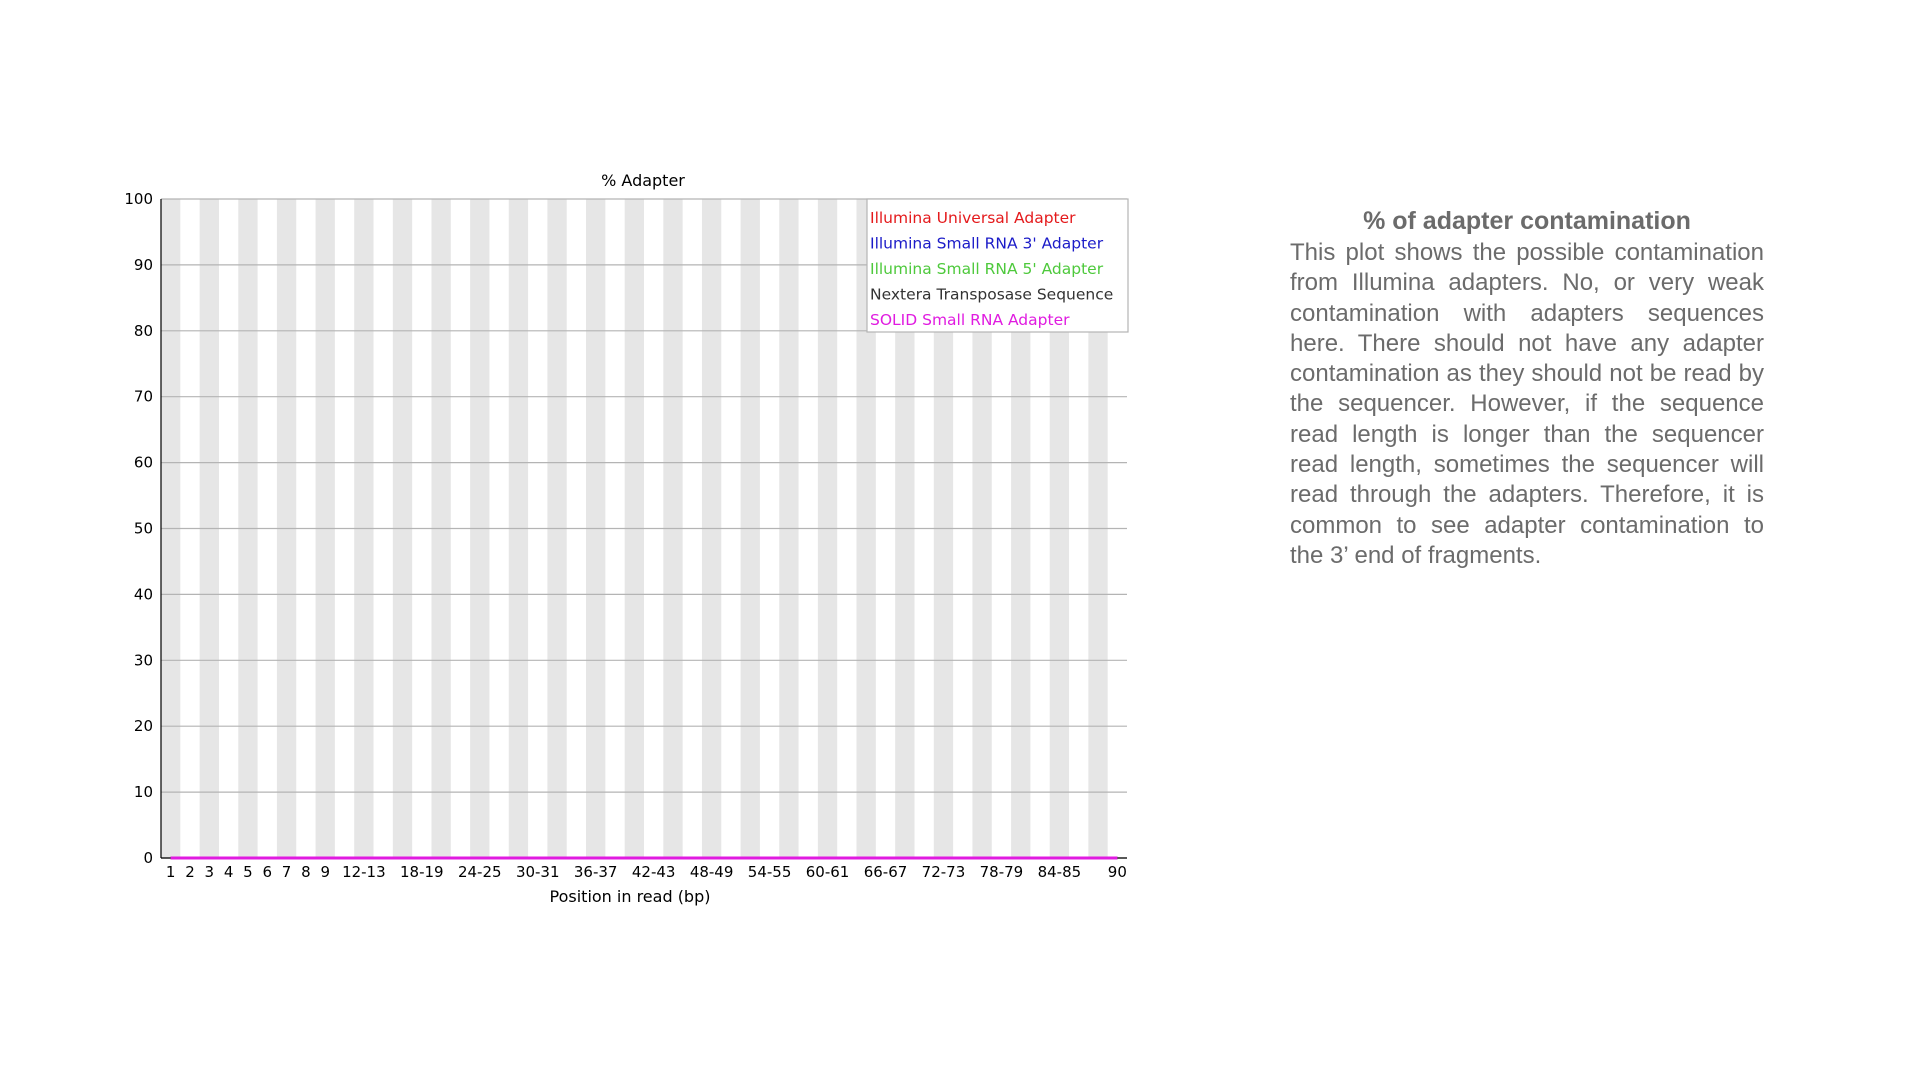  What do you see at coordinates (654, 872) in the screenshot?
I see `x-tick-label: 42-43` at bounding box center [654, 872].